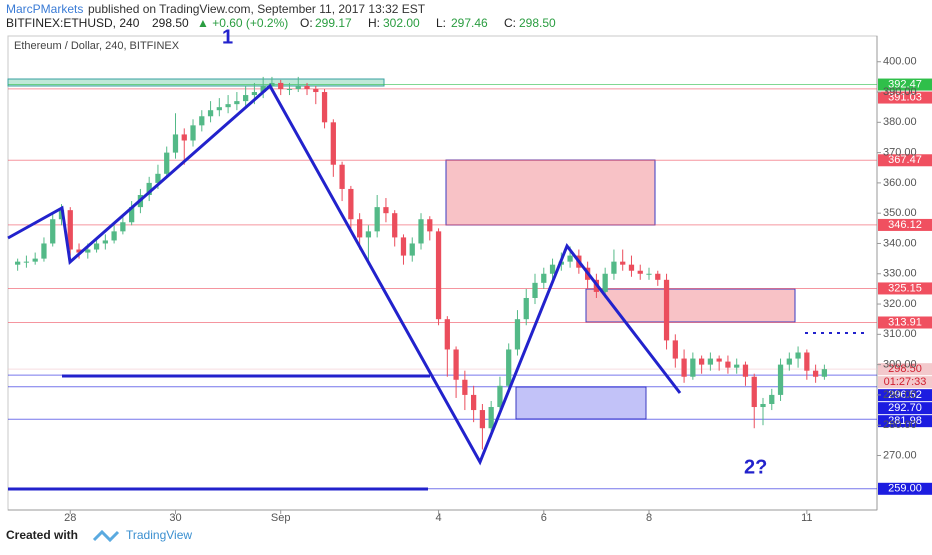  I want to click on countdown: 01:27:33, so click(905, 382).